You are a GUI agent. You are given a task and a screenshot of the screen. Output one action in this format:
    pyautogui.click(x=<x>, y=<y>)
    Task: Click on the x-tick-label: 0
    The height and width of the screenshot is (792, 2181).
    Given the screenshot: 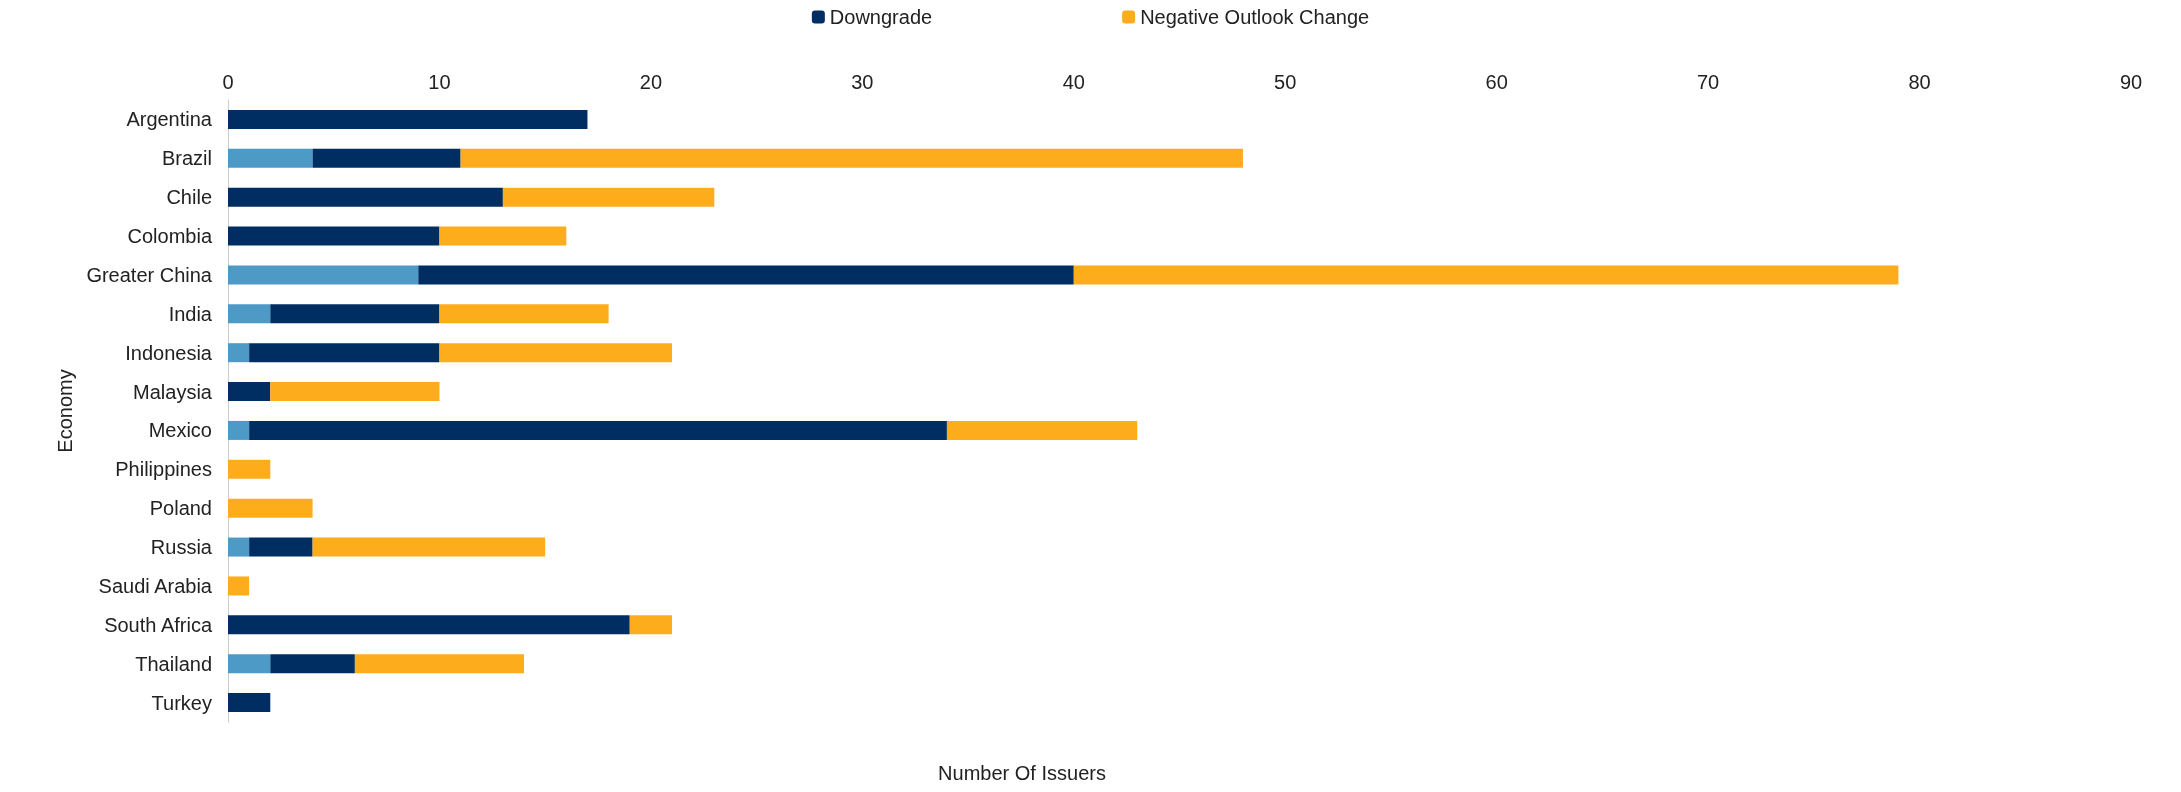 What is the action you would take?
    pyautogui.click(x=228, y=82)
    